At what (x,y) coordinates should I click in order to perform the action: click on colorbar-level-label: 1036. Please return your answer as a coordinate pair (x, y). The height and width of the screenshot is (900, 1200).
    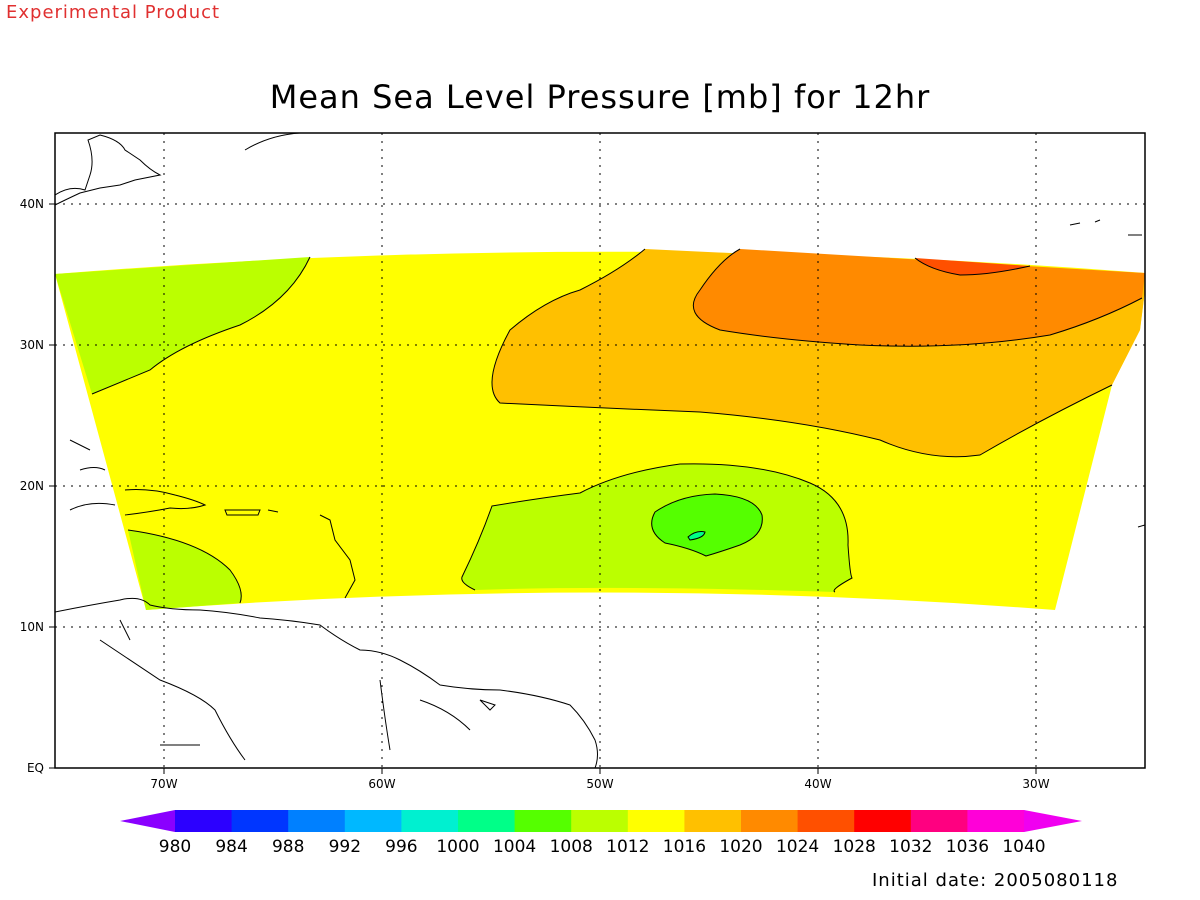
    Looking at the image, I should click on (967, 847).